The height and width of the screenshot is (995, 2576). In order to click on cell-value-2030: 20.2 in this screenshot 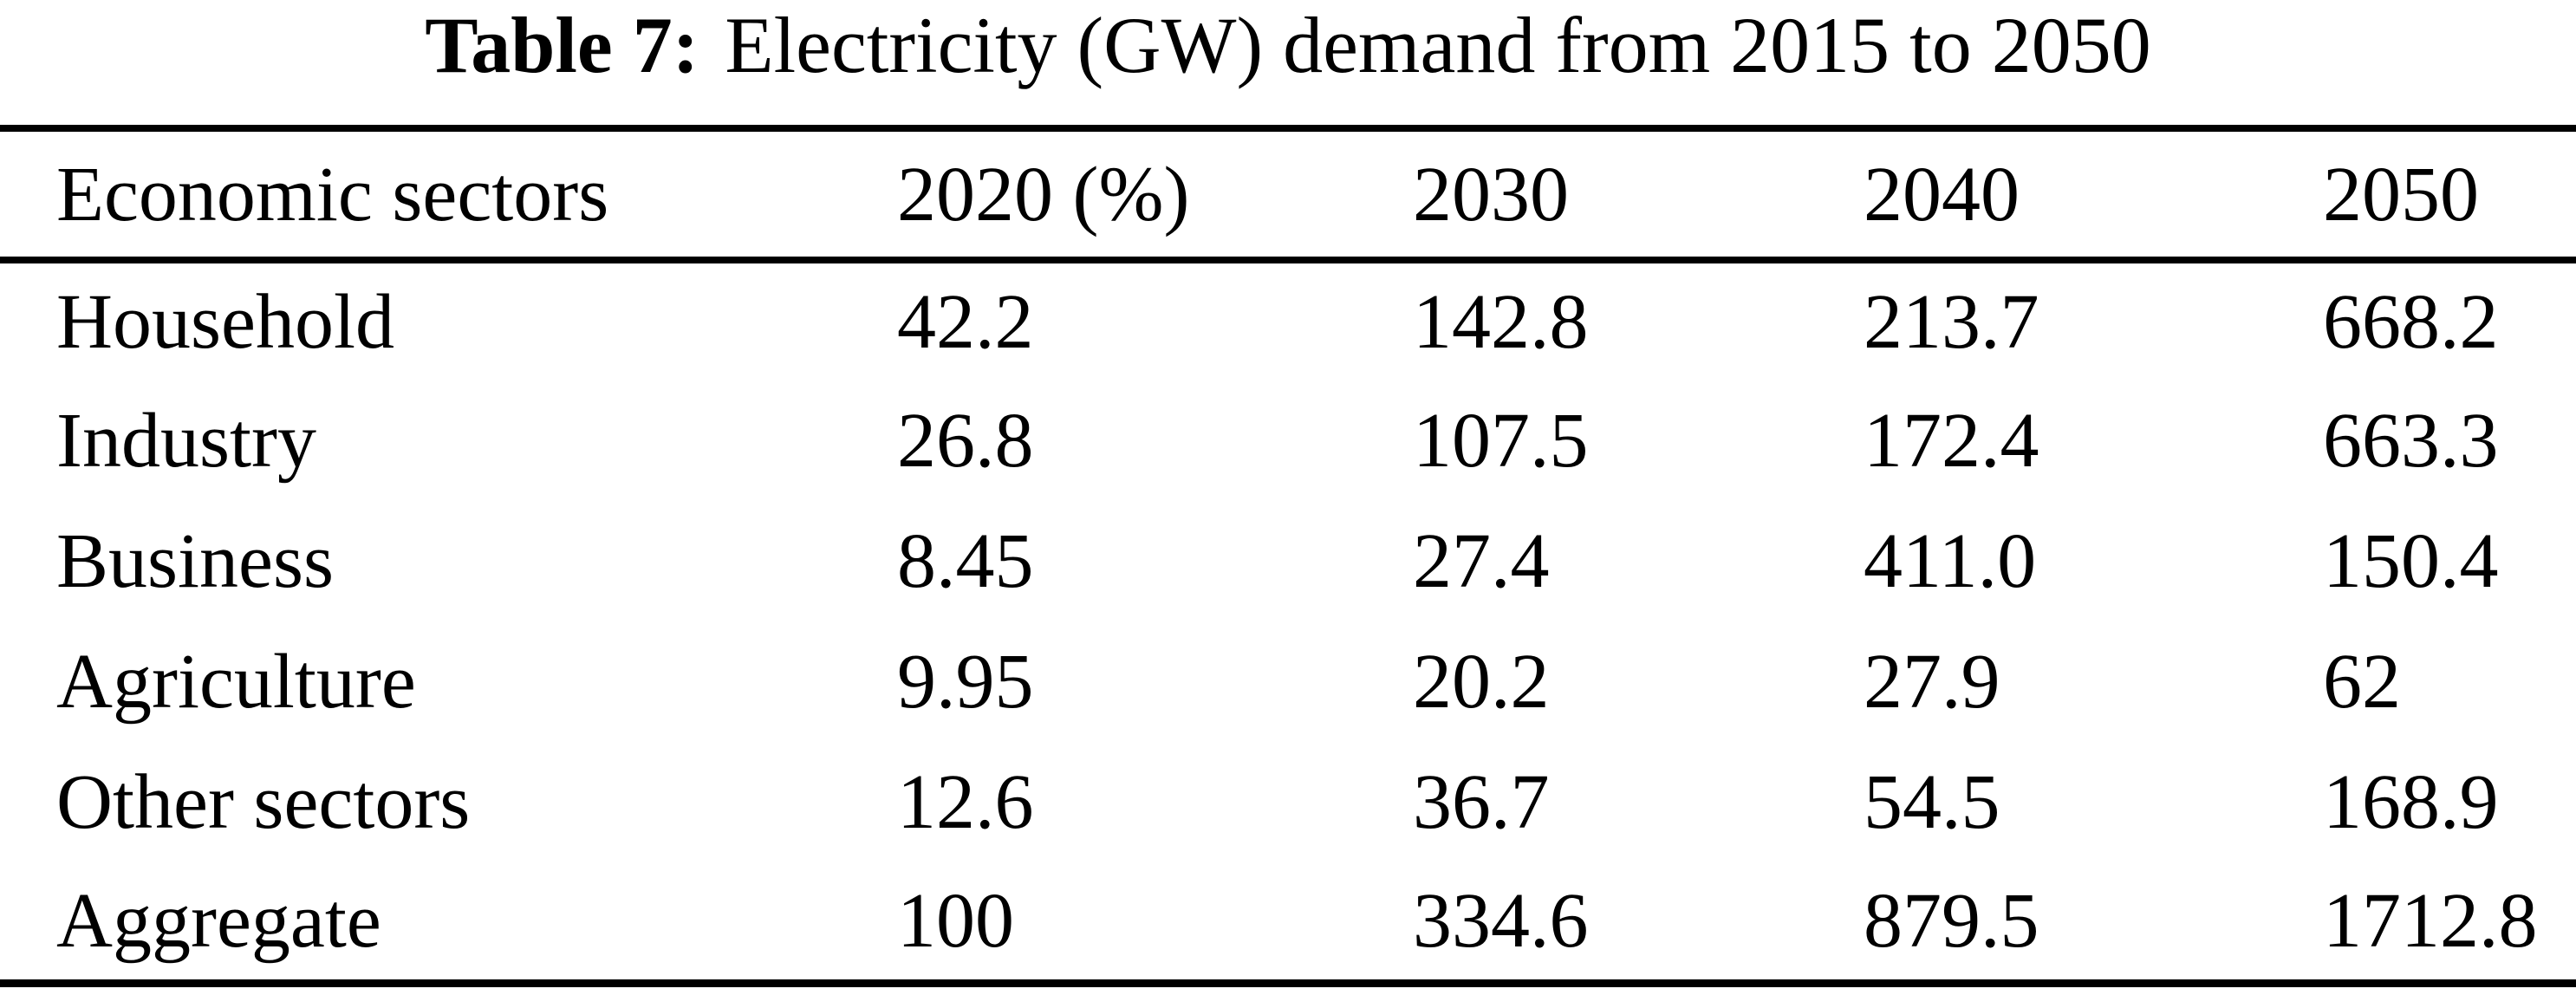, I will do `click(1481, 682)`.